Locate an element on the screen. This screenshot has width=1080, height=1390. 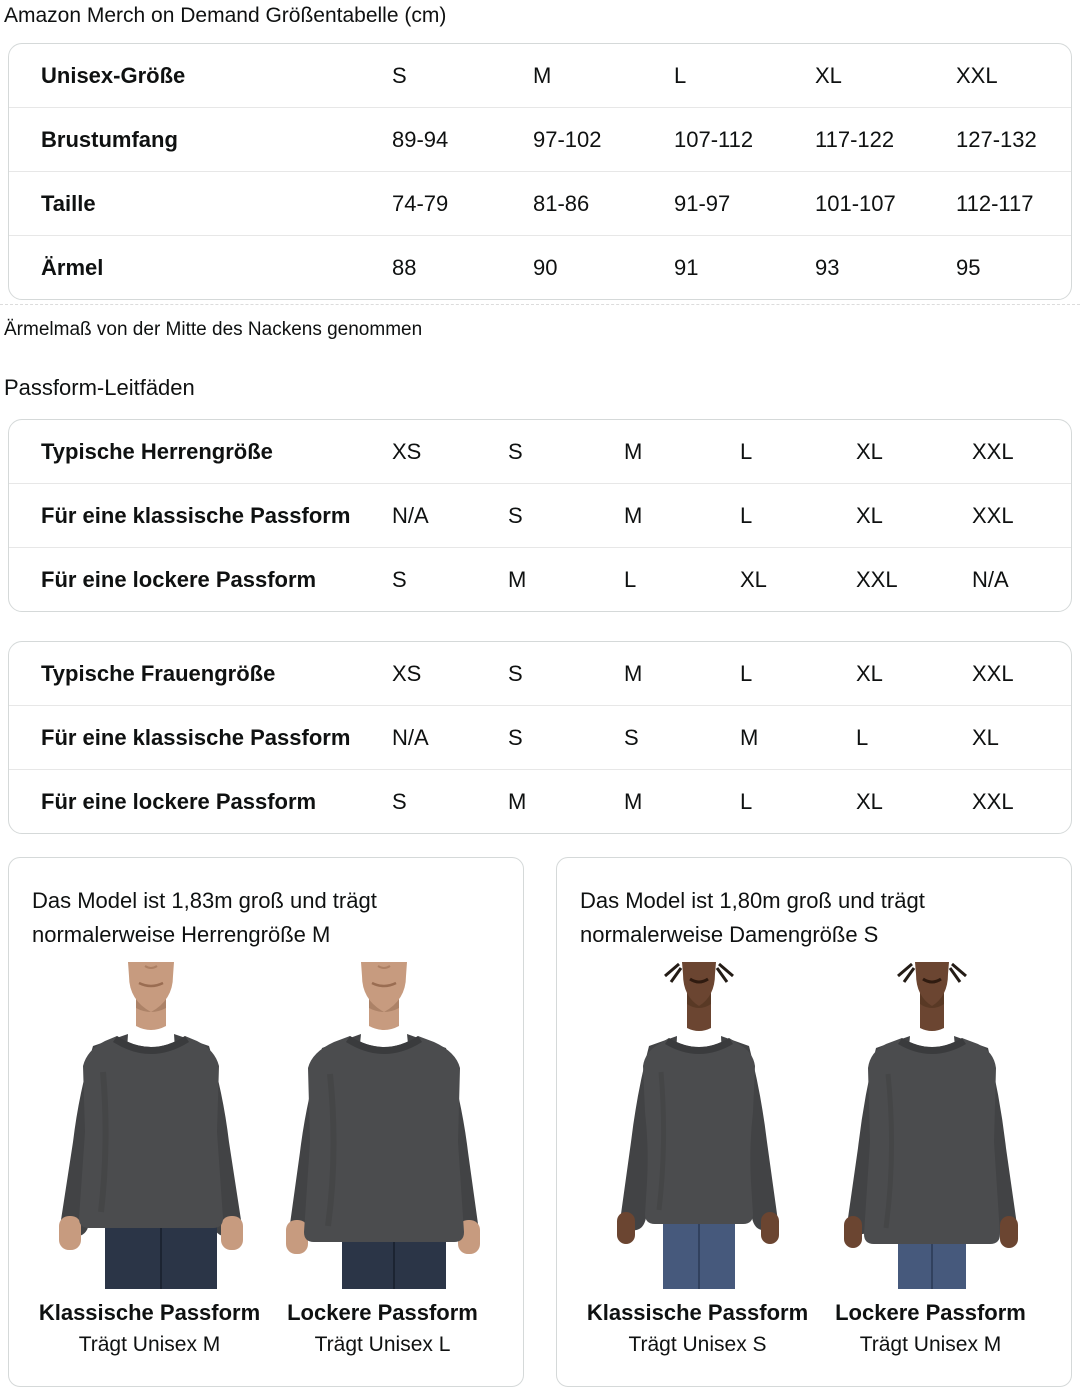
size-value: 88 is located at coordinates (404, 267).